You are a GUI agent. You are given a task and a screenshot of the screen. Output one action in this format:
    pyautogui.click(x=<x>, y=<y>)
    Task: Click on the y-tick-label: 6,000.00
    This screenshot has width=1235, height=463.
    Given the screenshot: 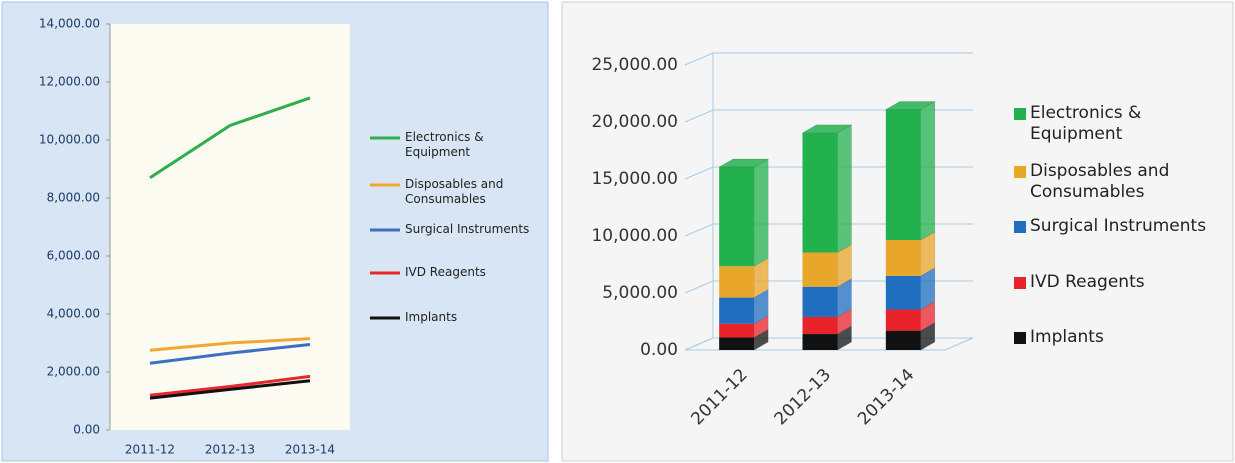 What is the action you would take?
    pyautogui.click(x=73, y=256)
    